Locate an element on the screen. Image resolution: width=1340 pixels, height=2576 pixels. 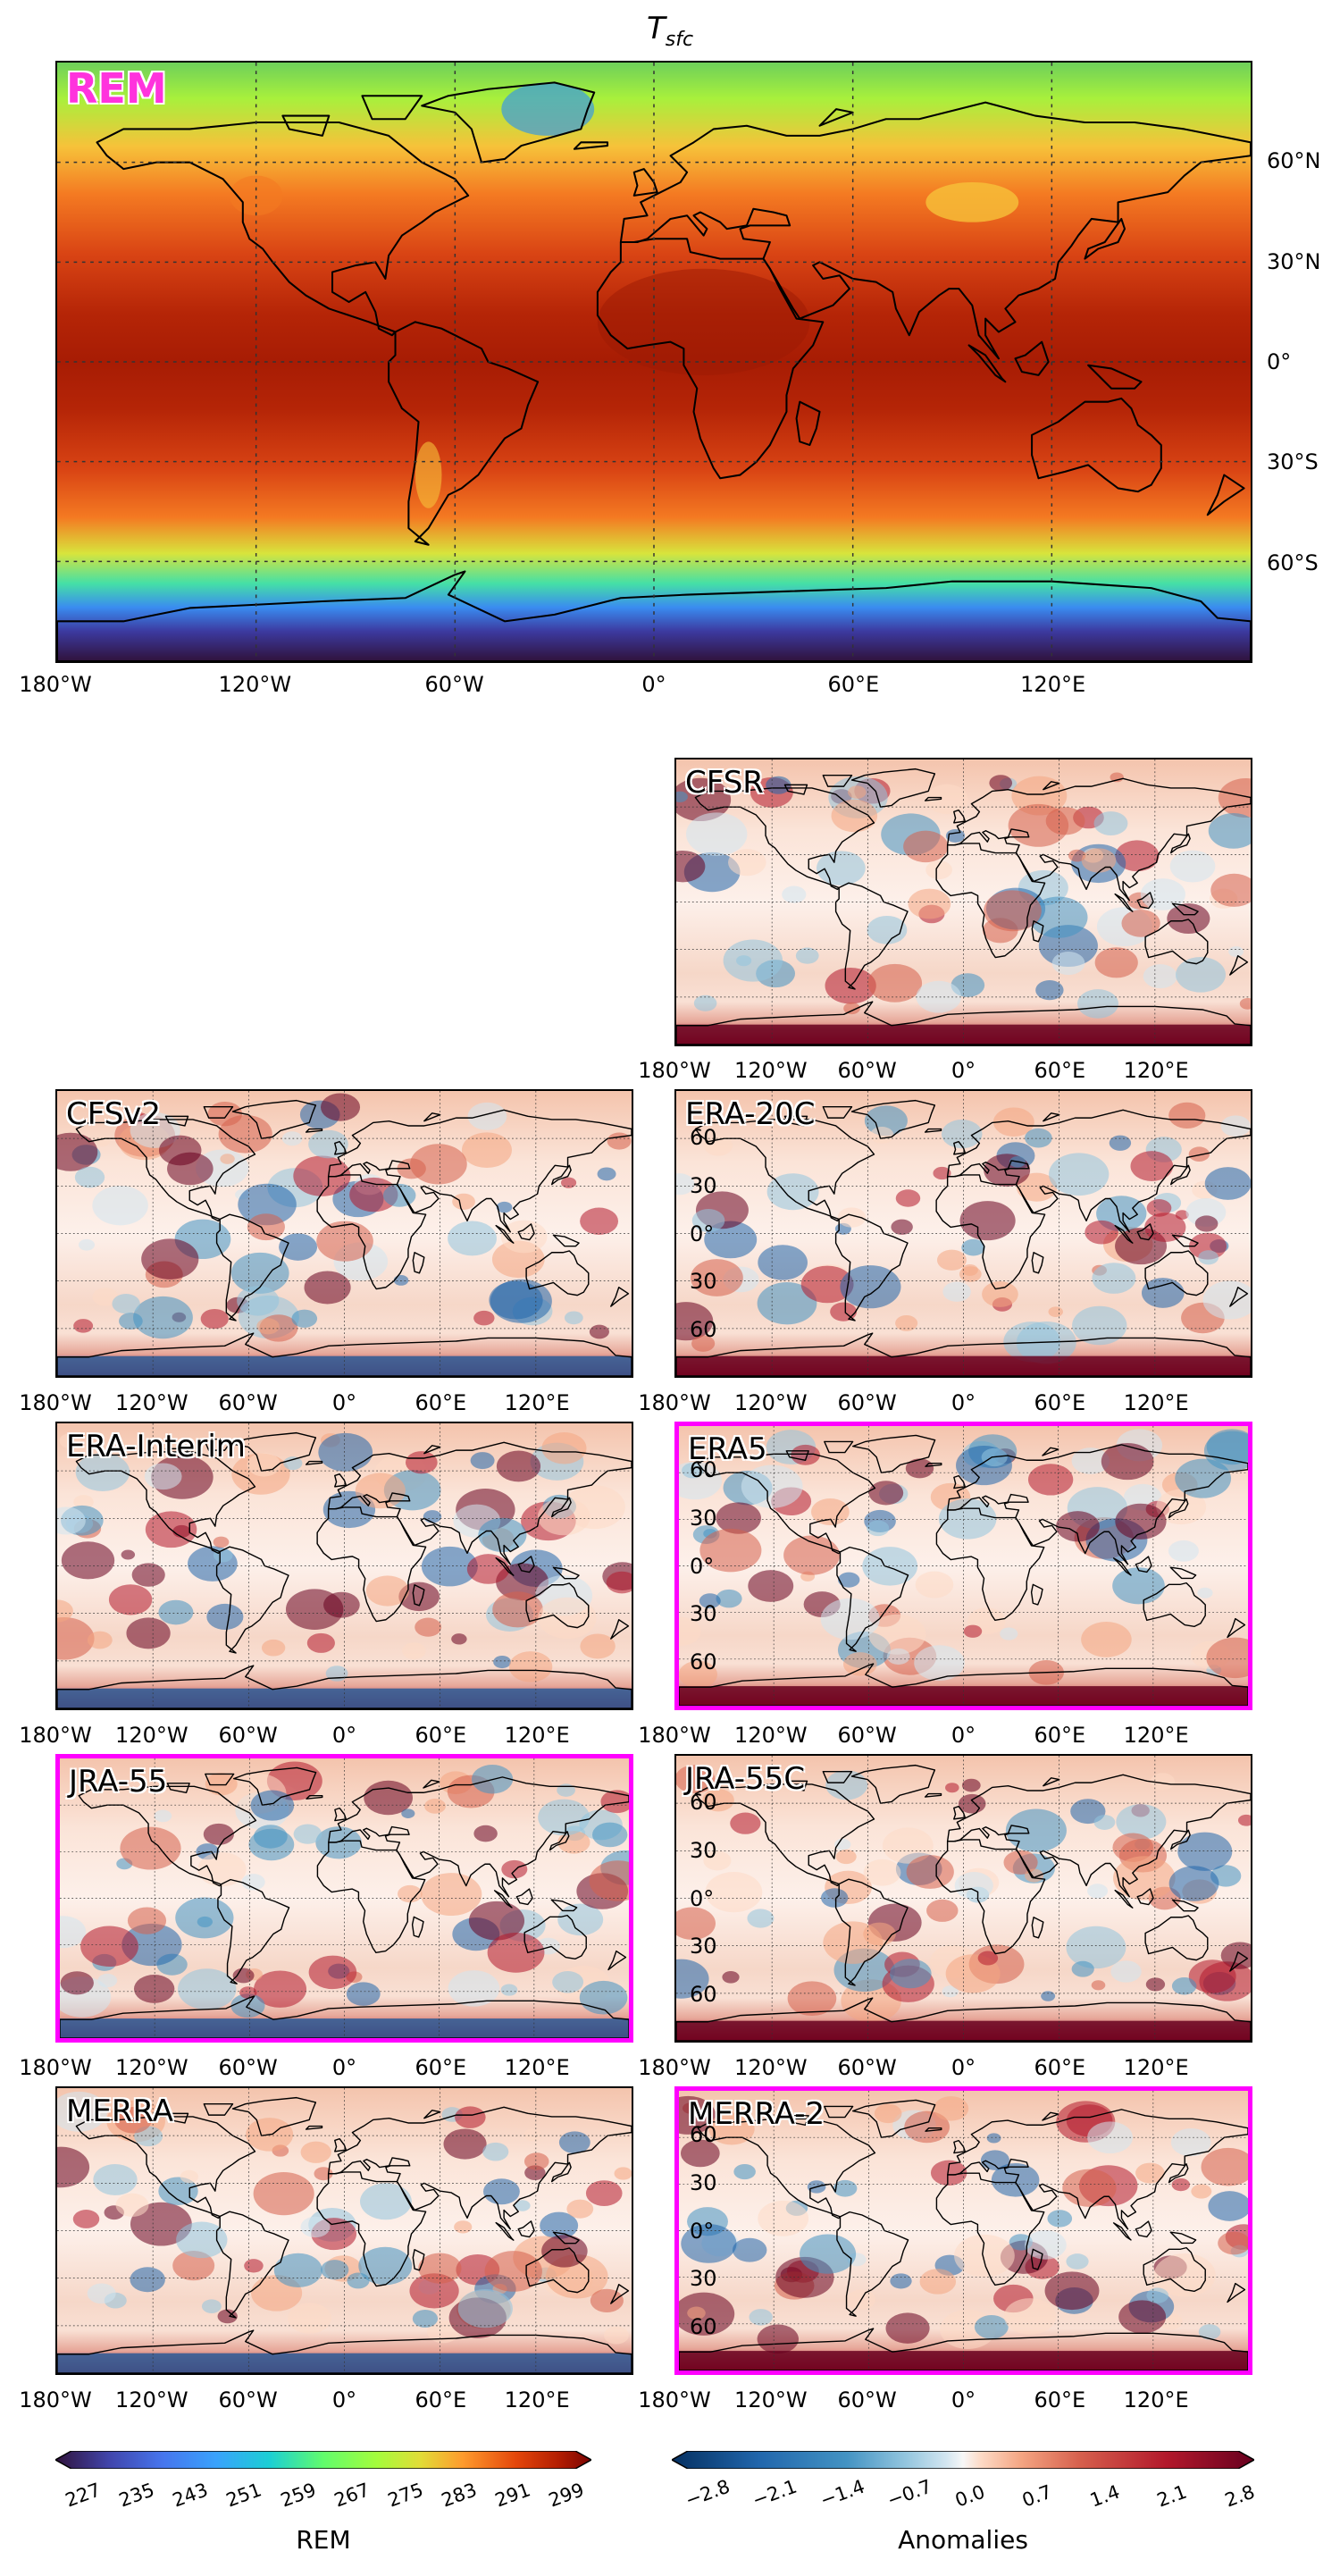
colorbar-rem-tick: 243 is located at coordinates (191, 2495).